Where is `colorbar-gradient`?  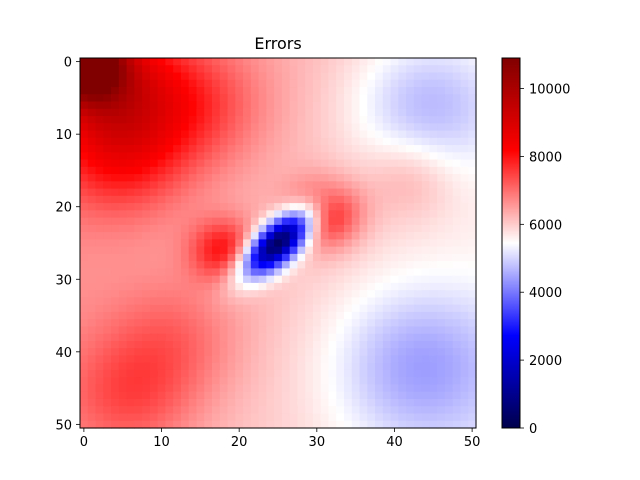 colorbar-gradient is located at coordinates (511, 243).